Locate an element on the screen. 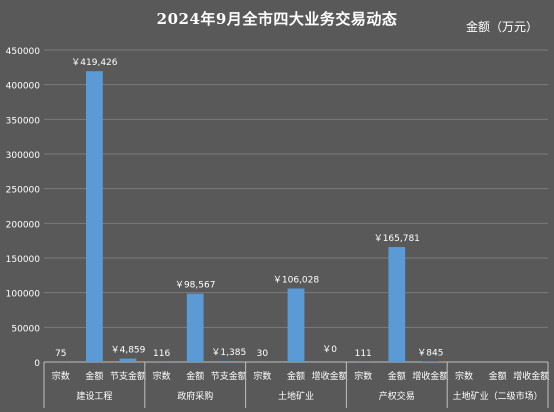 The width and height of the screenshot is (554, 412). group-label: 土地矿业 is located at coordinates (296, 396).